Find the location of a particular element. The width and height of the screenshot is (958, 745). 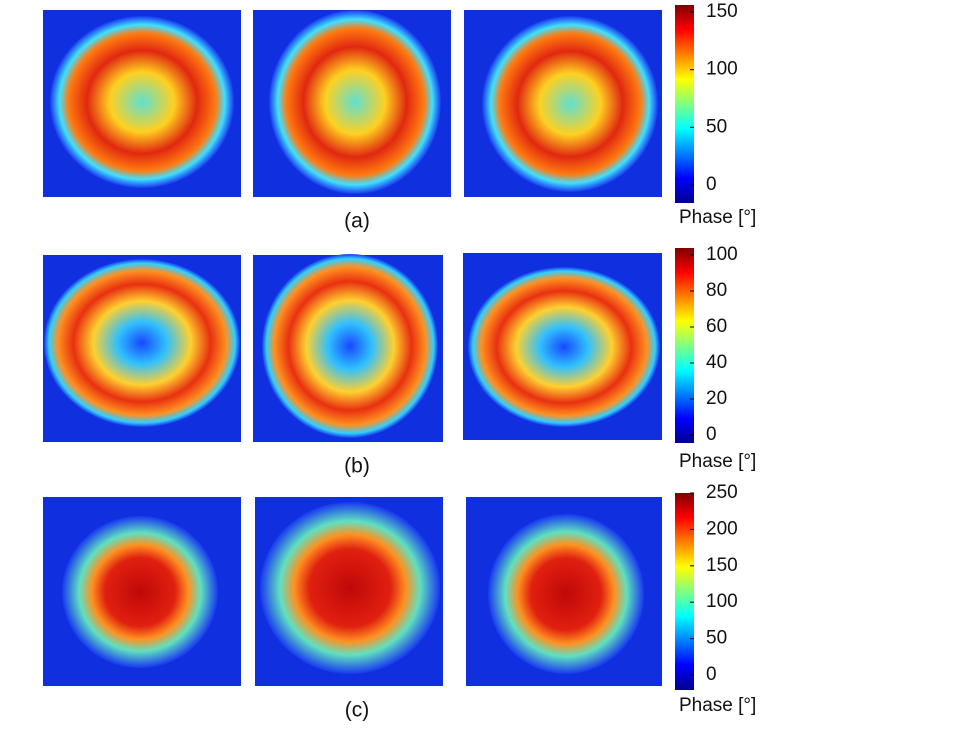

colorbar-tick-label: 20 is located at coordinates (716, 398).